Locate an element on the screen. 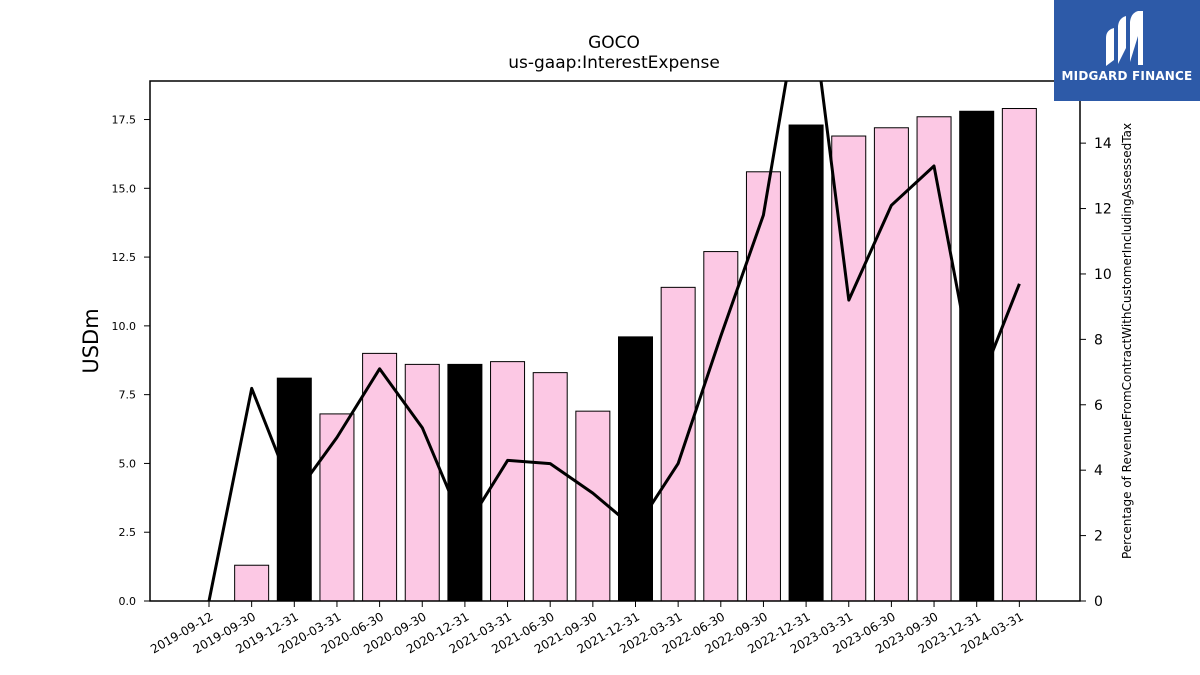 The height and width of the screenshot is (675, 1200). y-tick-label: 17.5 is located at coordinates (124, 120).